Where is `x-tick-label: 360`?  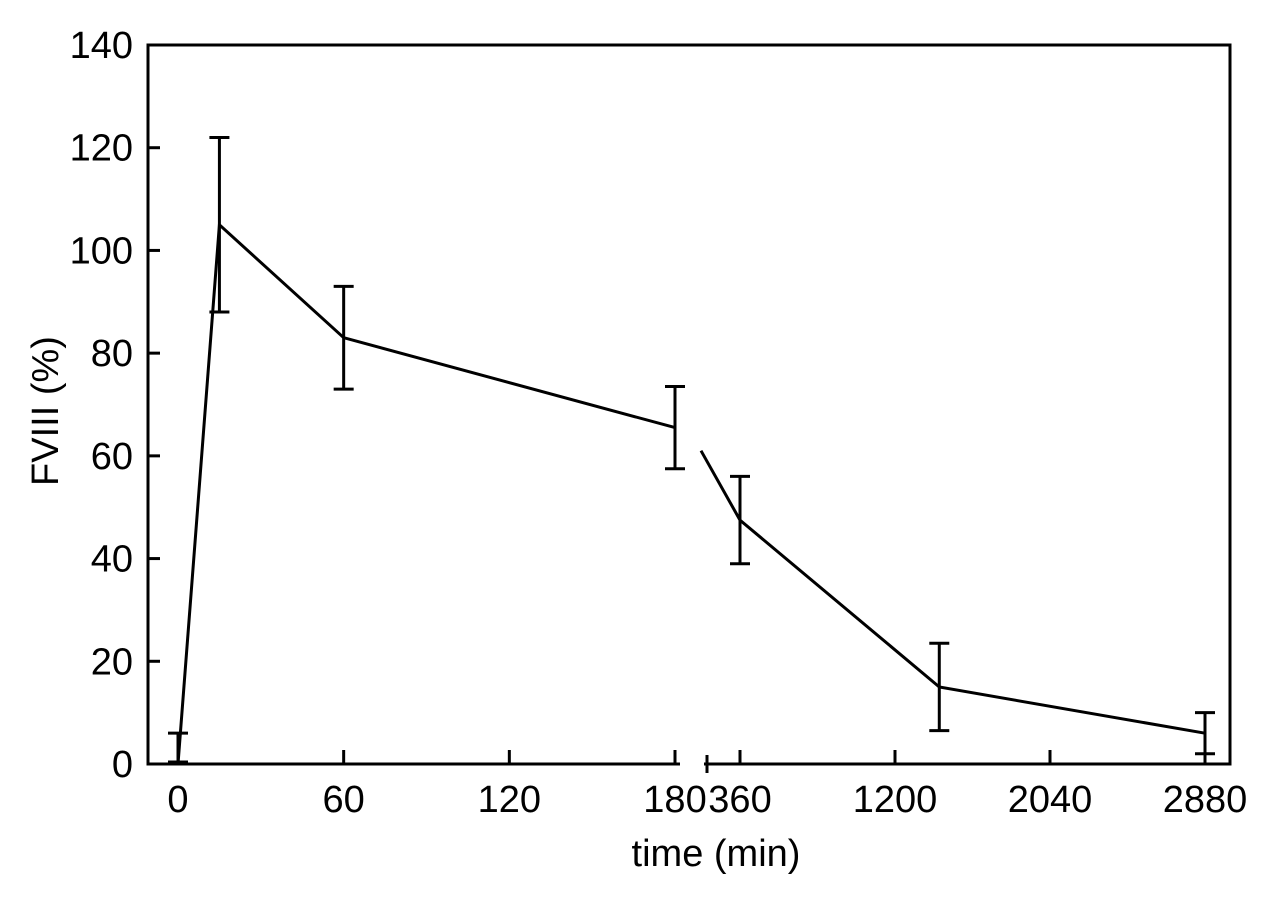 x-tick-label: 360 is located at coordinates (739, 800).